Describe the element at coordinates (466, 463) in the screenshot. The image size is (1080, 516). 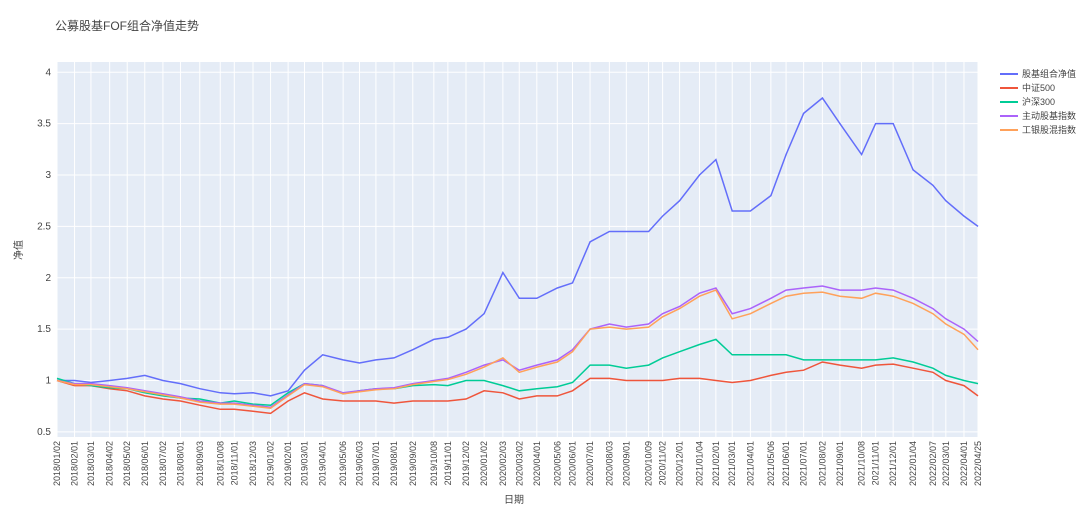
I see `x-tick-label: 2019/12/02` at that location.